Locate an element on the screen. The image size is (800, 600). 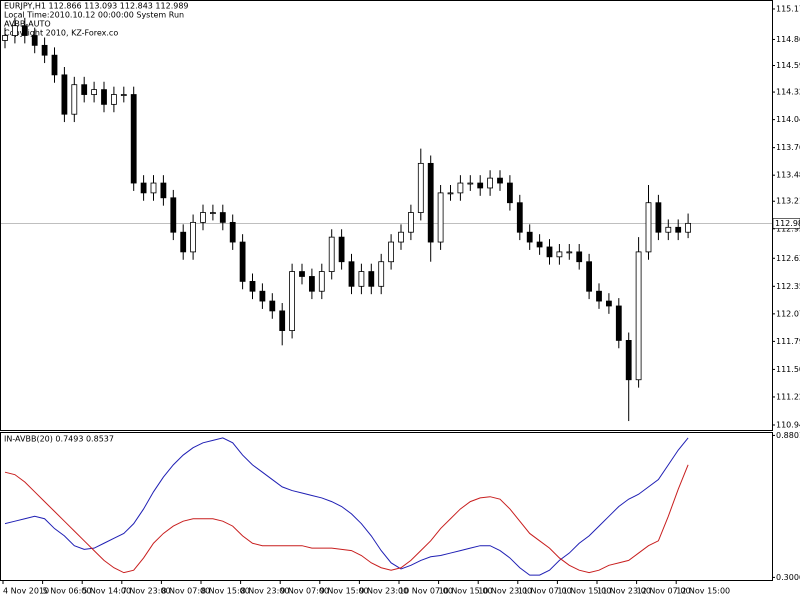
y-tick-label: 112.935 is located at coordinates (788, 228).